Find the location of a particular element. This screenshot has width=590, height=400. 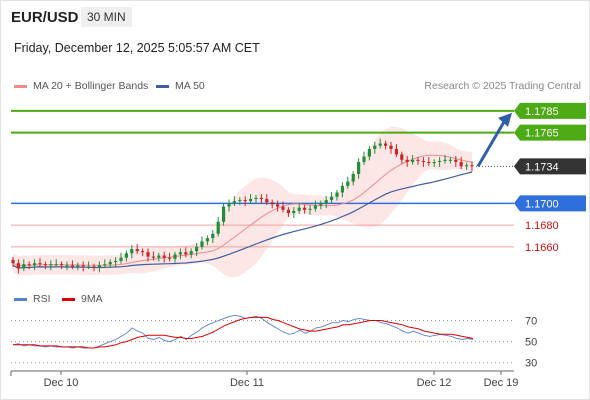

legend-ma50: MA 50 is located at coordinates (180, 86).